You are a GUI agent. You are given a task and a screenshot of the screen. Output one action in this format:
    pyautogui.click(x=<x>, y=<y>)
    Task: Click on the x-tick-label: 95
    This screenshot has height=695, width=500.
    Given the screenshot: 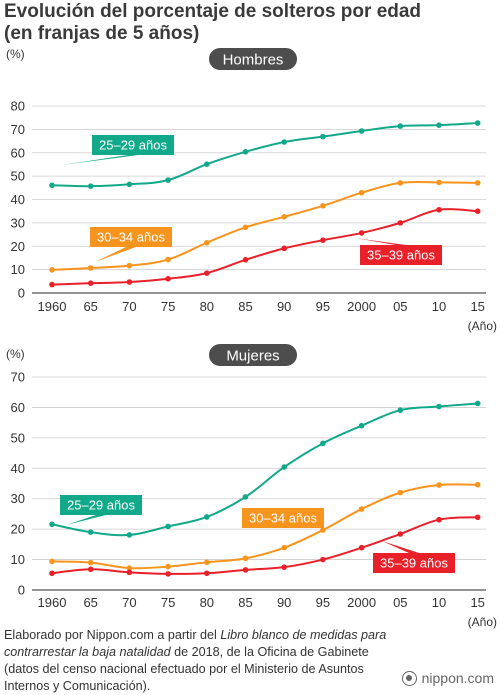 What is the action you would take?
    pyautogui.click(x=323, y=306)
    